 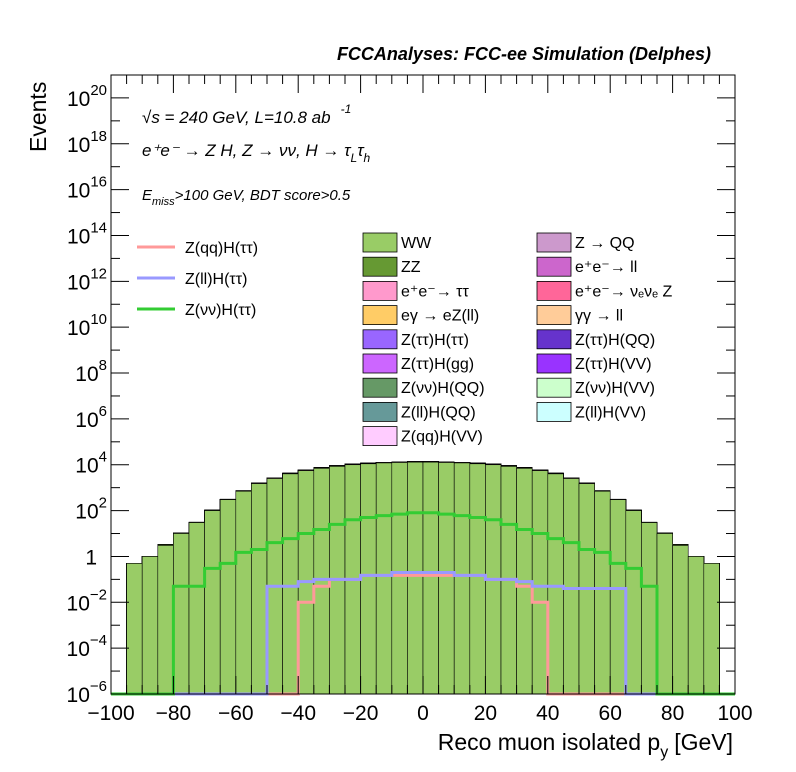 I want to click on legend-label: e⁺e⁻→ ττ, so click(x=435, y=291).